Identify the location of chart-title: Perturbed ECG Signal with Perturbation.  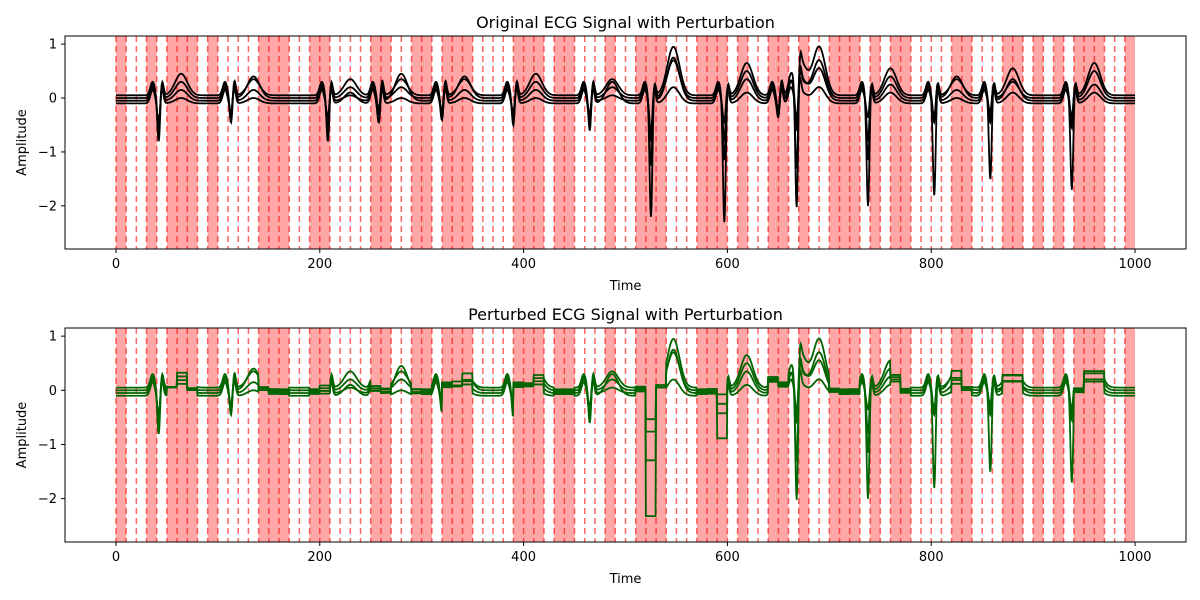
(625, 314).